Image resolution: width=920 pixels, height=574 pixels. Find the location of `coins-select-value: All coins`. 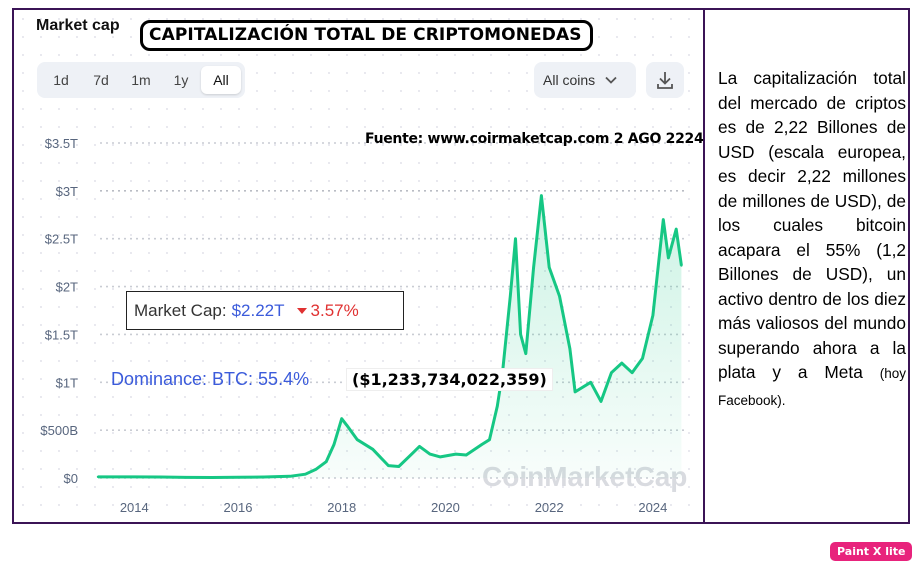

coins-select-value: All coins is located at coordinates (569, 80).